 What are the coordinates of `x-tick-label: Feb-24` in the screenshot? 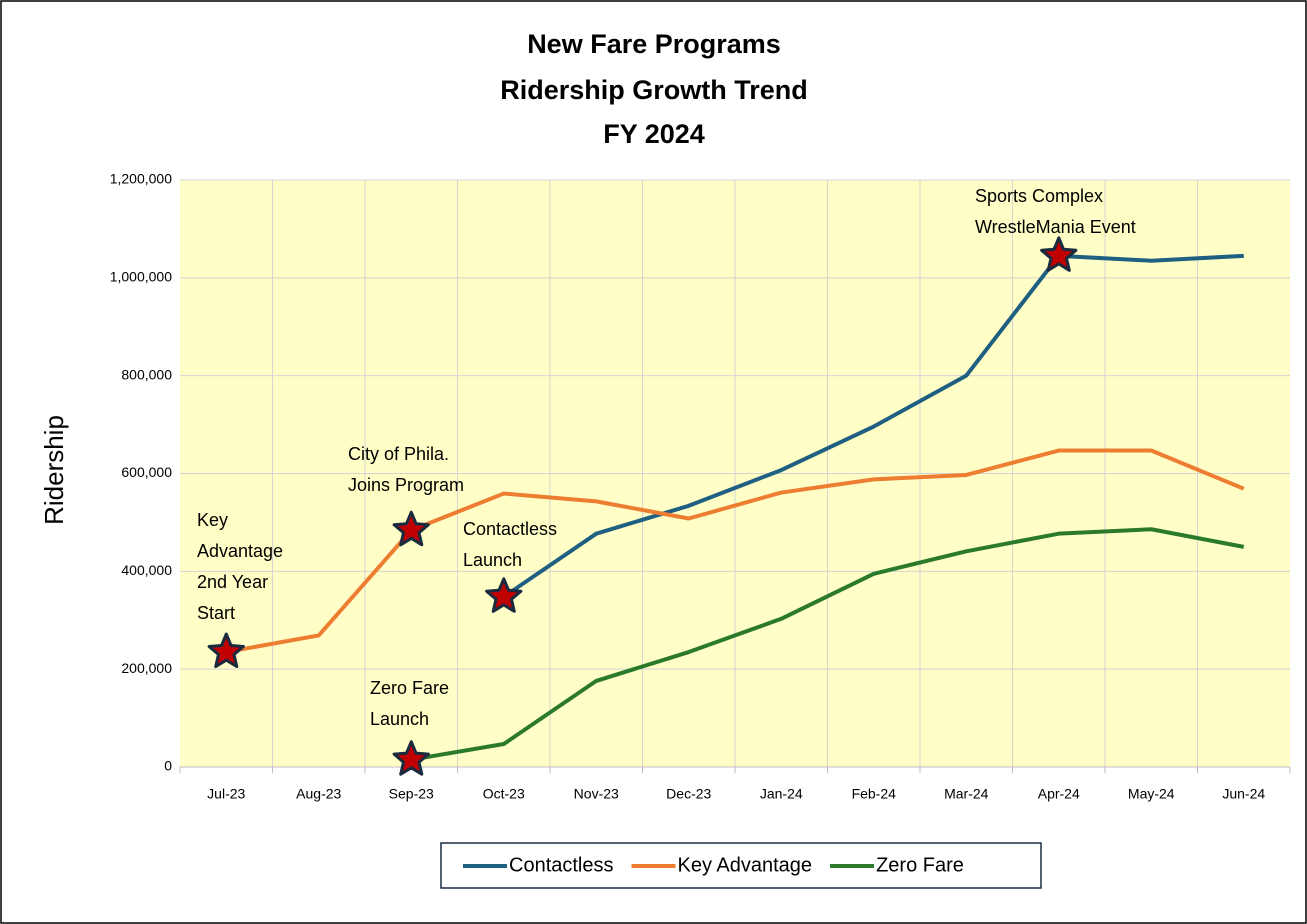 It's located at (874, 794).